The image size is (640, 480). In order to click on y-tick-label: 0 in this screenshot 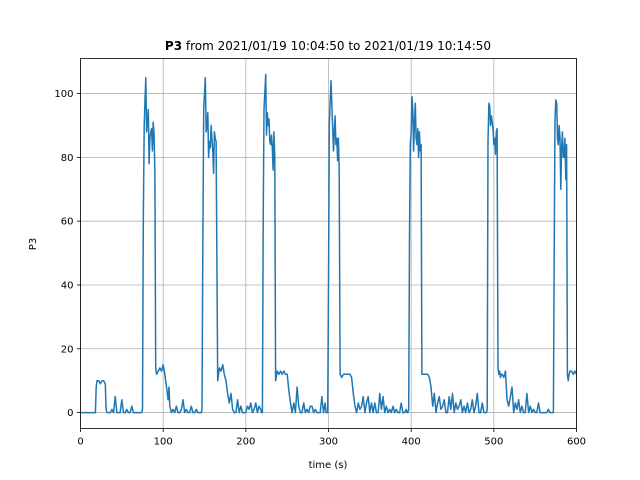, I will do `click(70, 413)`.